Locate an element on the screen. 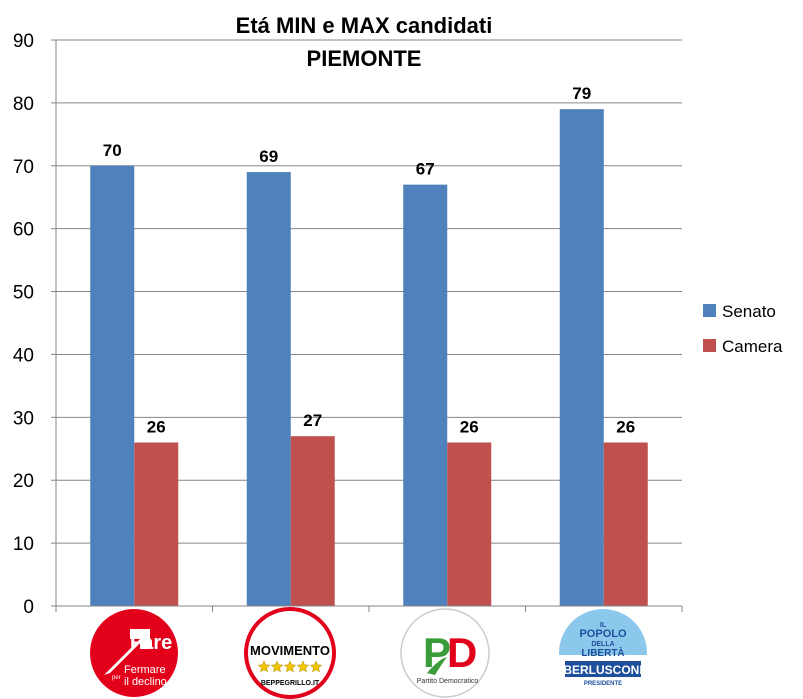 The height and width of the screenshot is (699, 803). data-label-senato-1: 69 is located at coordinates (268, 156).